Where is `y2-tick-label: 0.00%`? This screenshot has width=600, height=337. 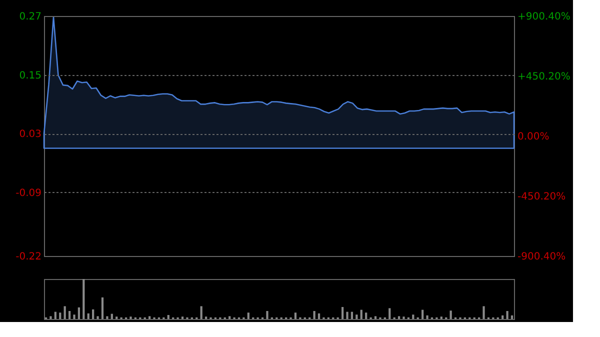
y2-tick-label: 0.00% is located at coordinates (534, 137).